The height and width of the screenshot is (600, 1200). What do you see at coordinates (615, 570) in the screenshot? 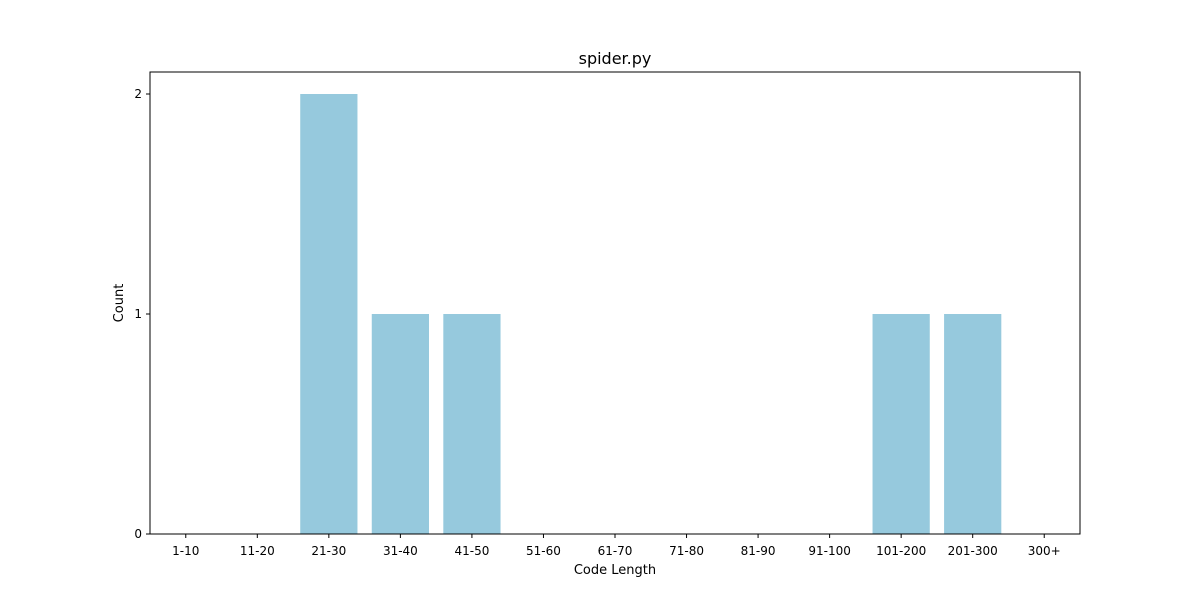
I see `x-axis-label: Code Length` at bounding box center [615, 570].